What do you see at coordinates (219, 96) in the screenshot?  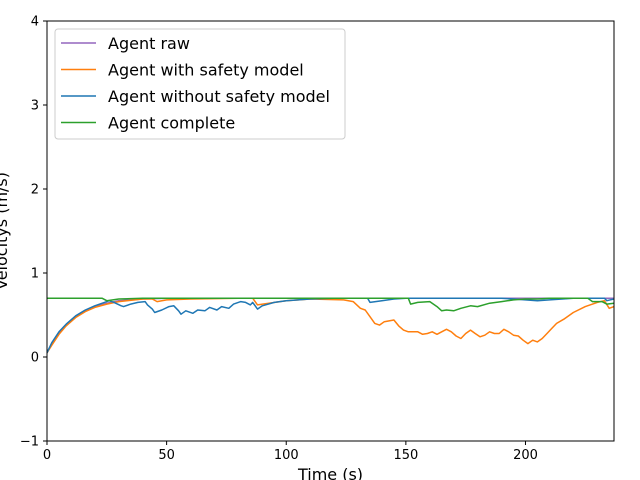 I see `legend-label: Agent without safety model` at bounding box center [219, 96].